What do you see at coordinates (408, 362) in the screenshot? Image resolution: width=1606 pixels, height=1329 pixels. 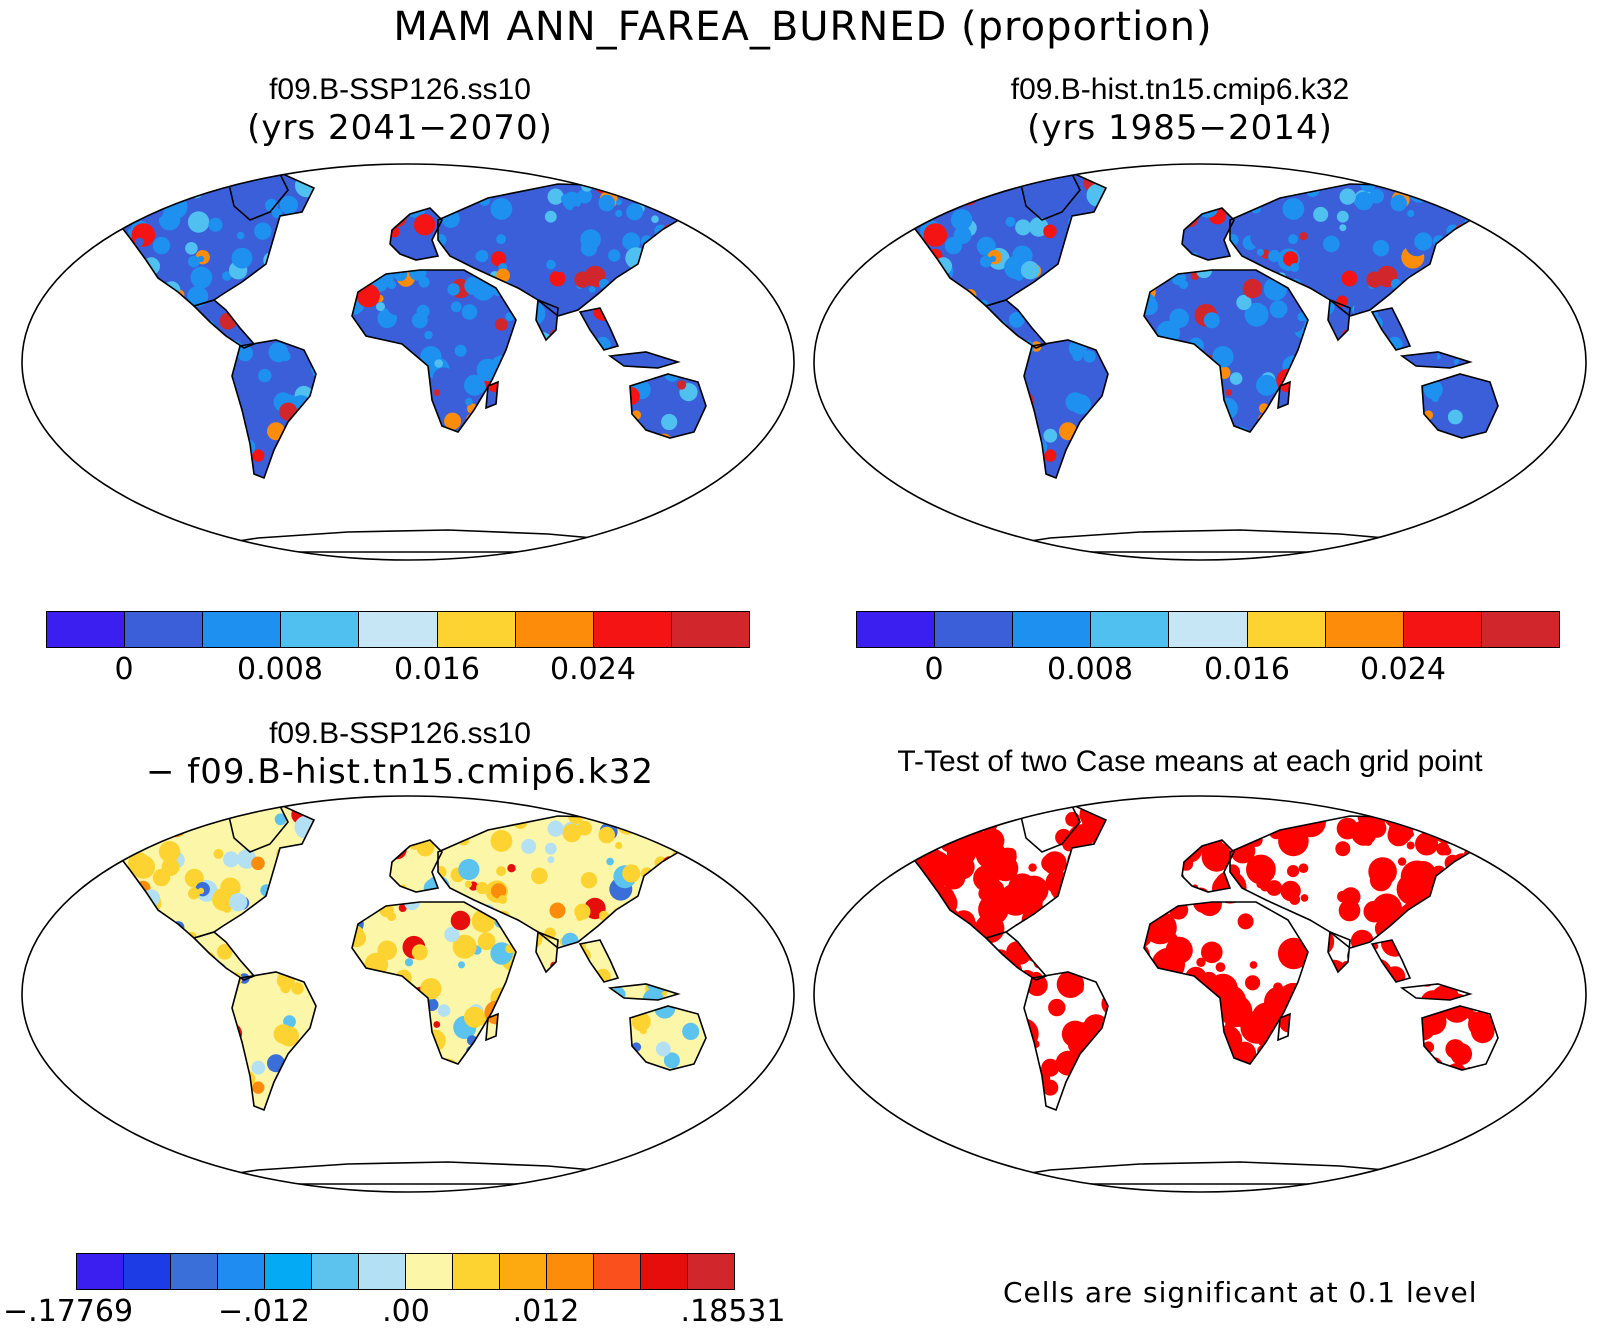 I see `map-border` at bounding box center [408, 362].